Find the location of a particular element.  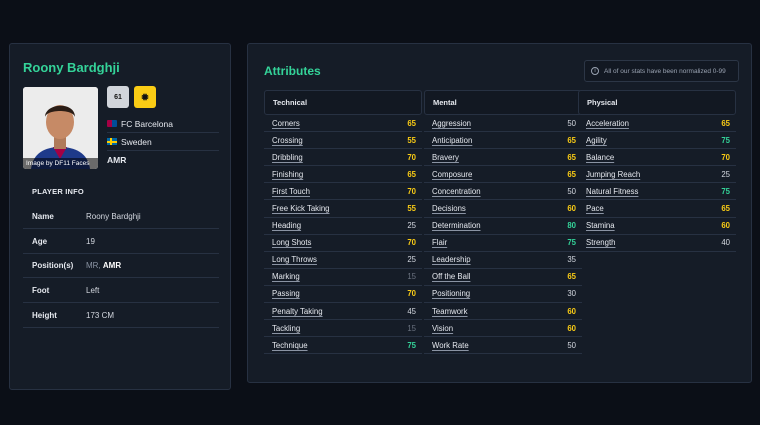

attribute-value: 35 is located at coordinates (571, 260).